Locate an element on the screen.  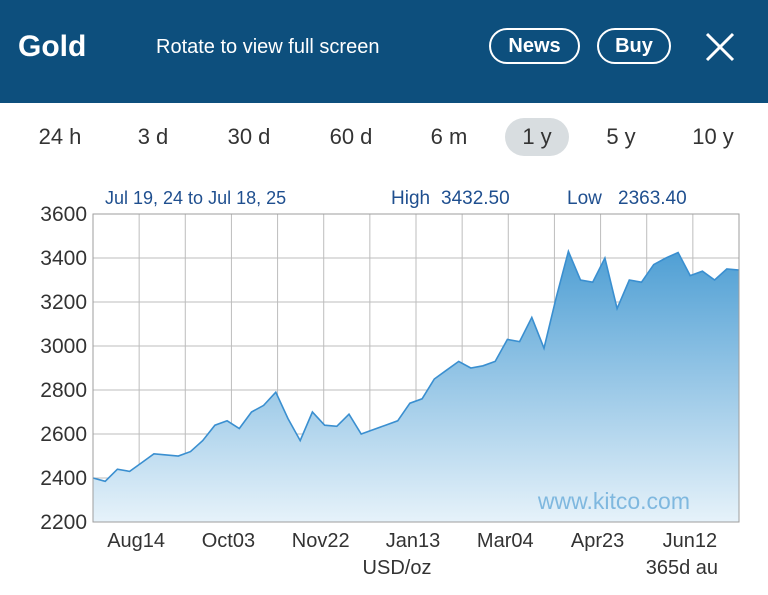
x-tick-label: Apr23 is located at coordinates (597, 541).